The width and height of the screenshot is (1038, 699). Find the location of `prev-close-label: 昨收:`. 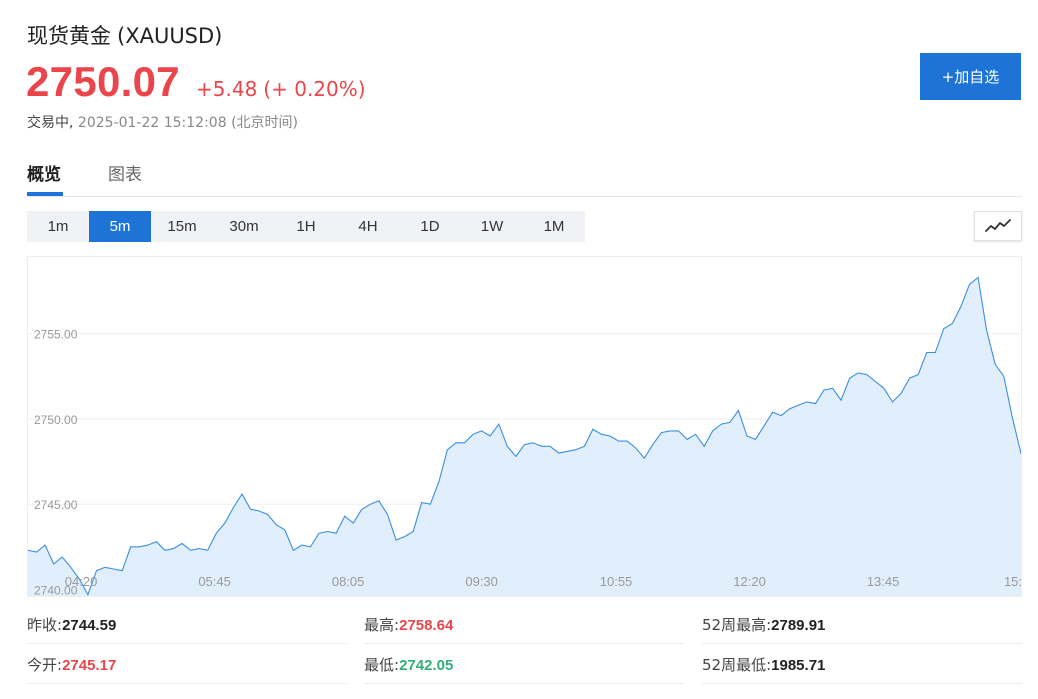

prev-close-label: 昨收: is located at coordinates (45, 625).